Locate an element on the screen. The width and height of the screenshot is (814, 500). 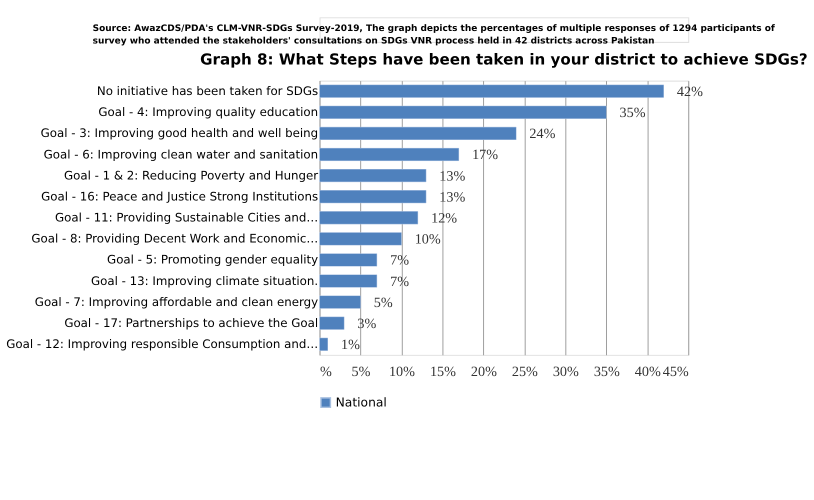
data-label: 24% is located at coordinates (542, 134).